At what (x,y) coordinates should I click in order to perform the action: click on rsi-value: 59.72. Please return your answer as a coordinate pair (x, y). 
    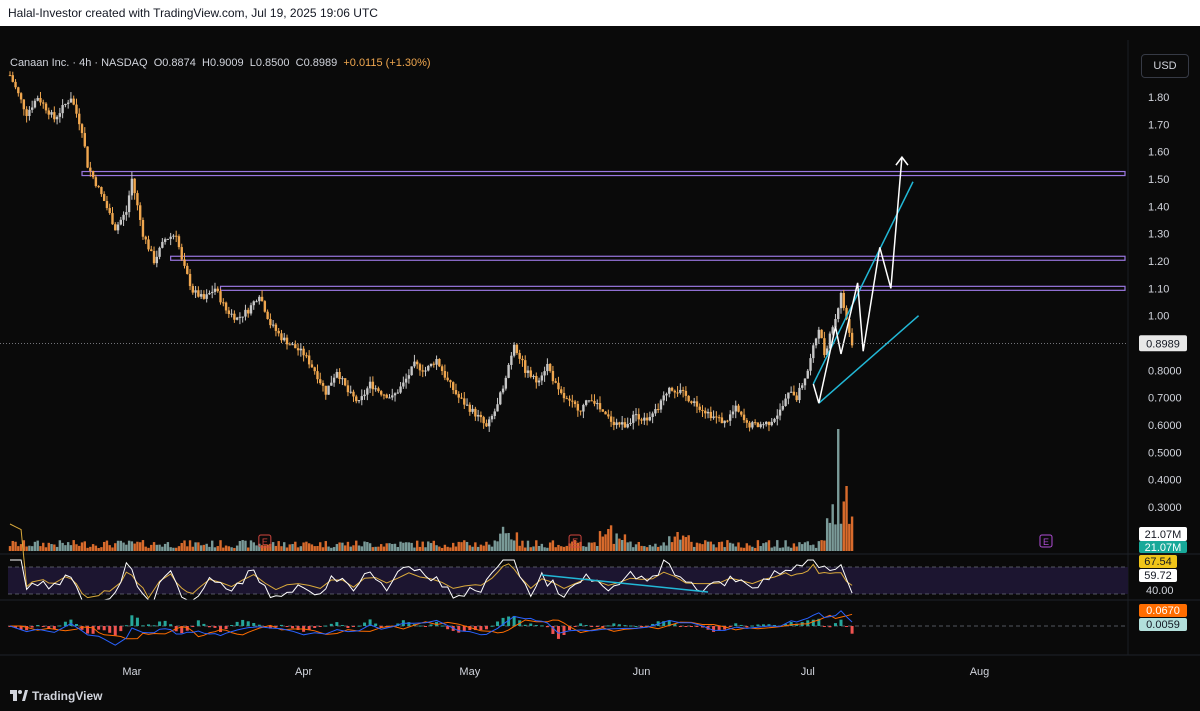
    Looking at the image, I should click on (1158, 576).